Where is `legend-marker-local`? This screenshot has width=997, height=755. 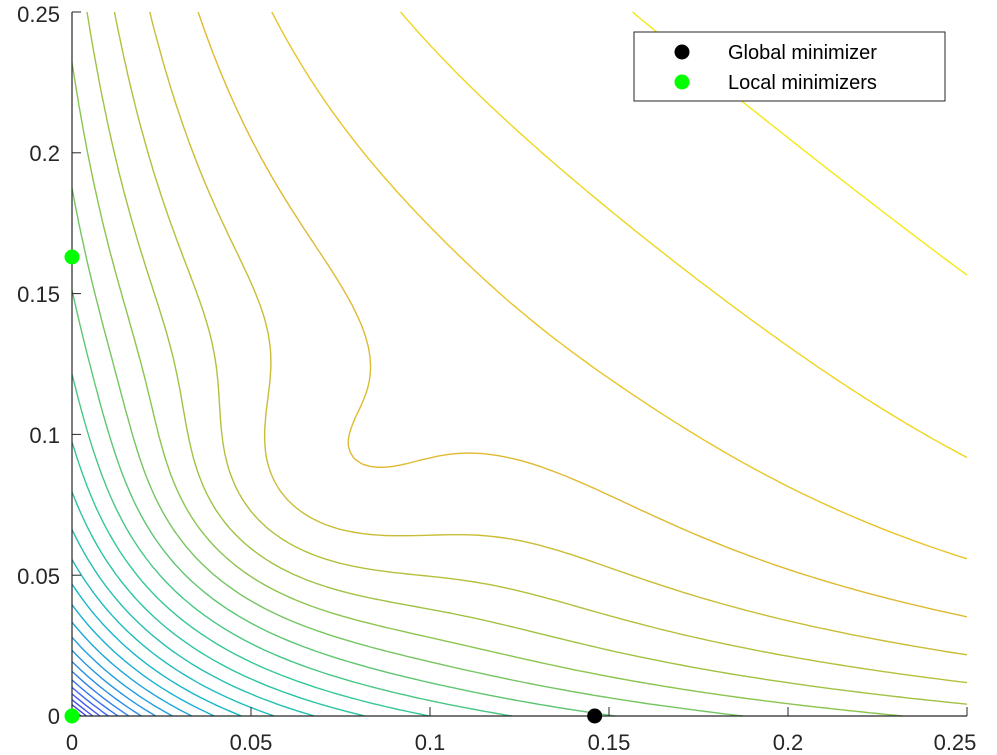 legend-marker-local is located at coordinates (682, 82).